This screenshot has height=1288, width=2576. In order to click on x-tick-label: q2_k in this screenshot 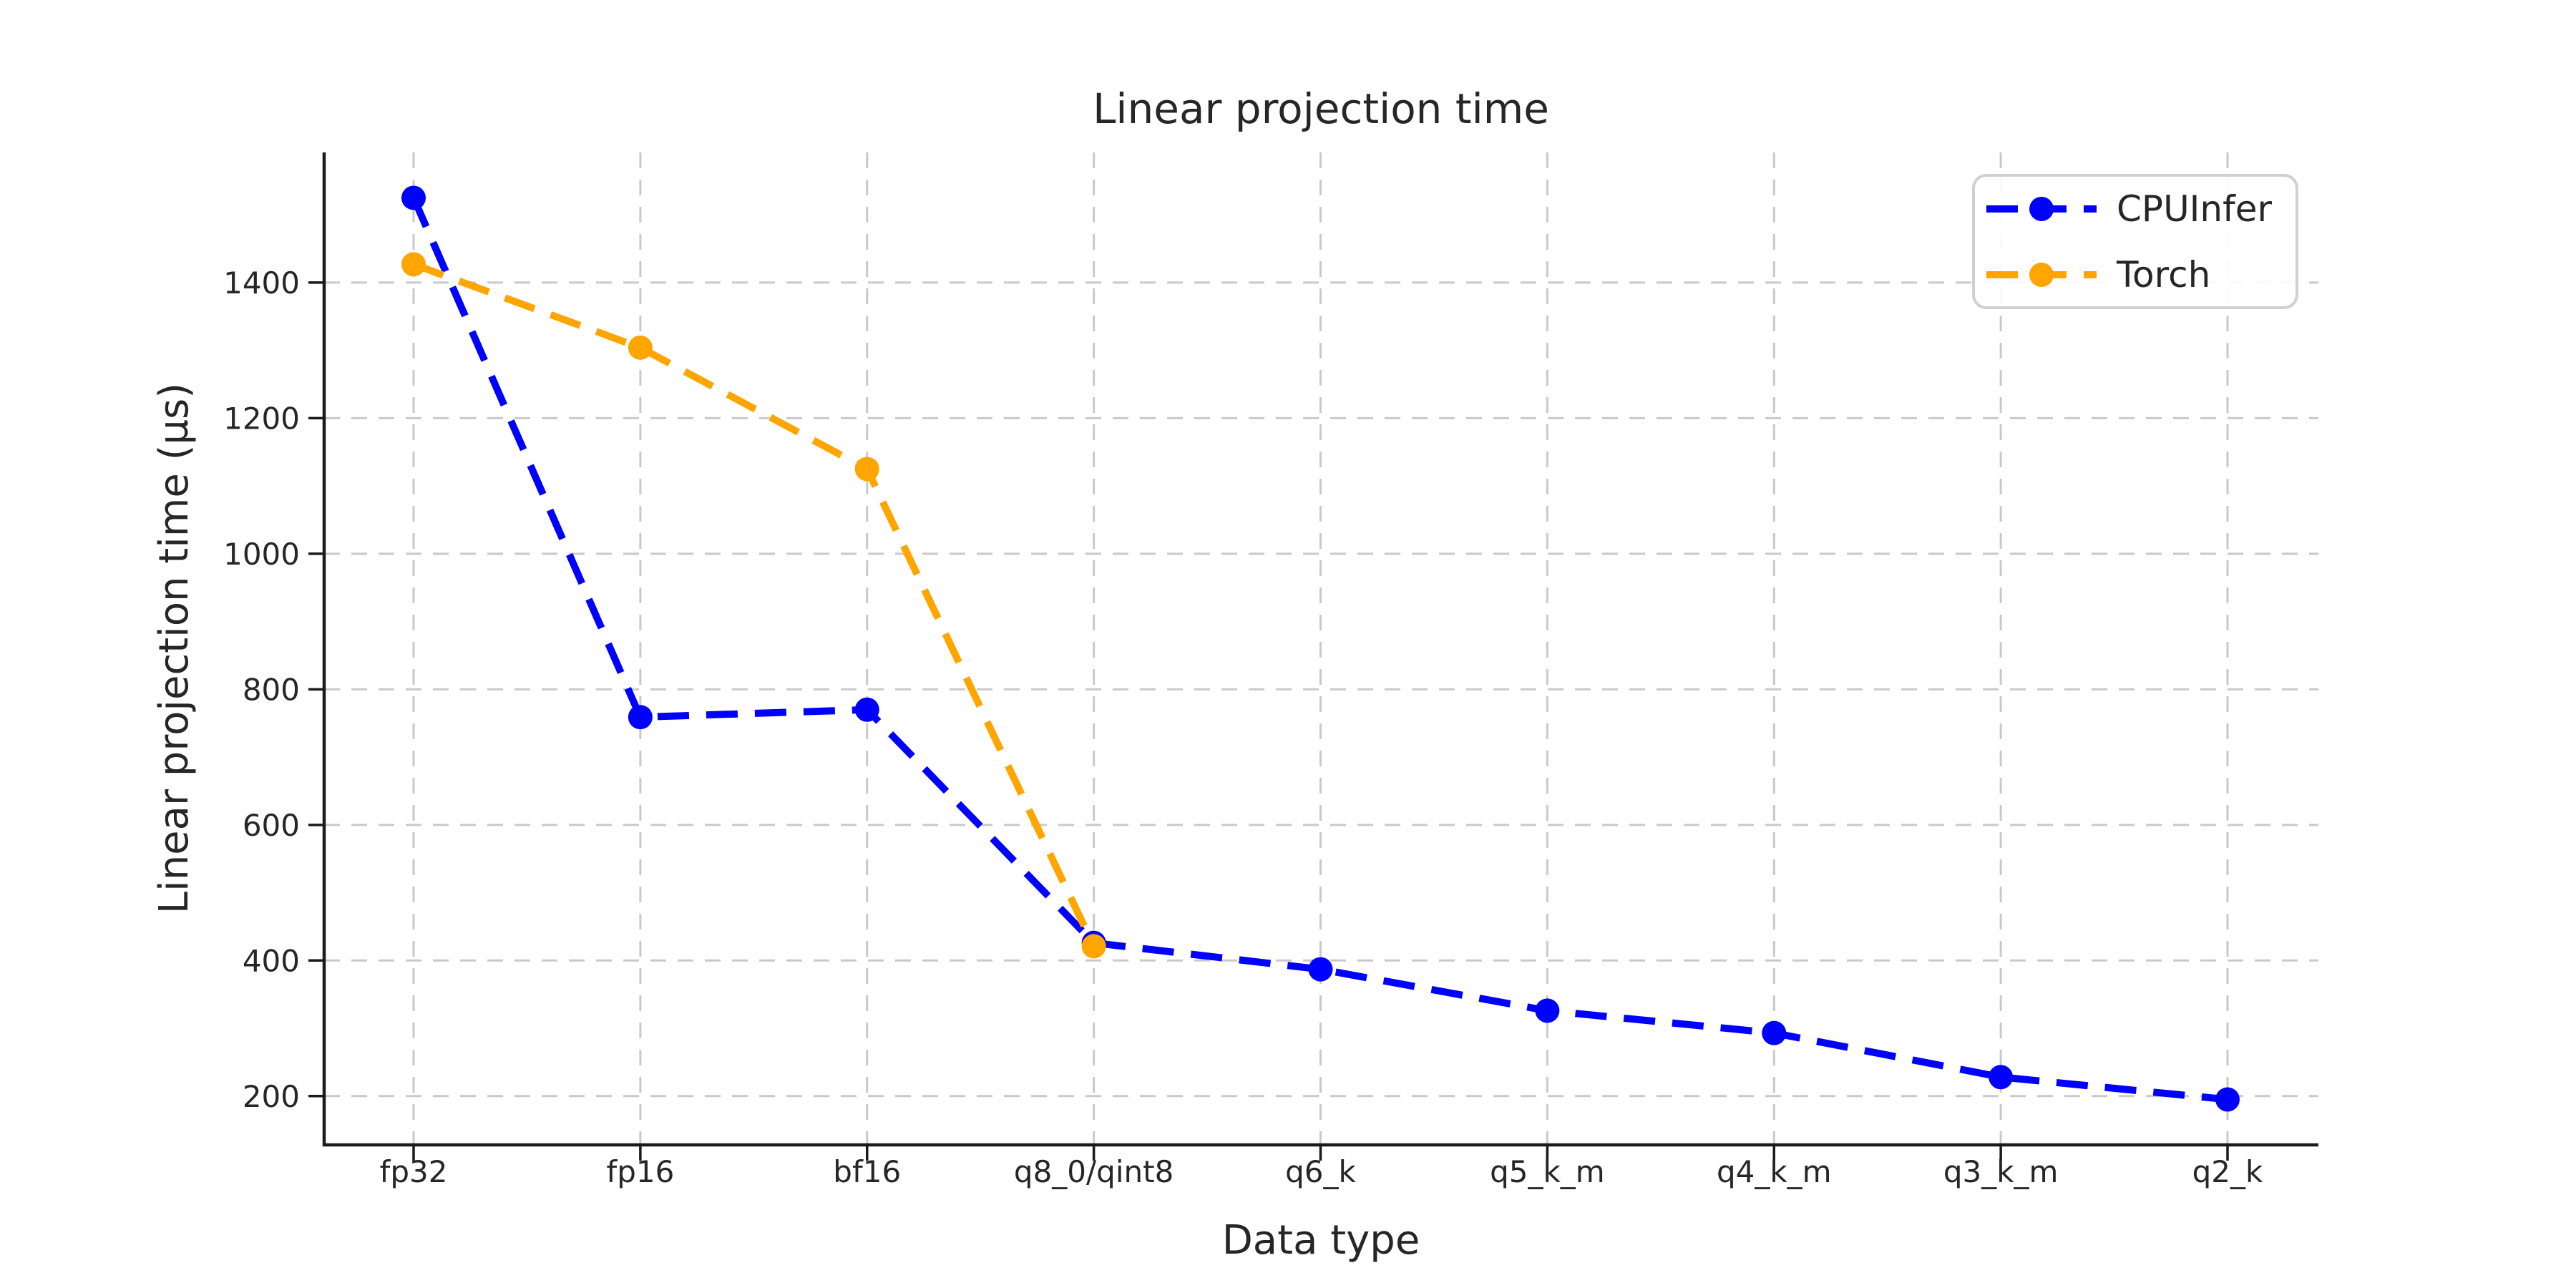, I will do `click(2227, 1171)`.